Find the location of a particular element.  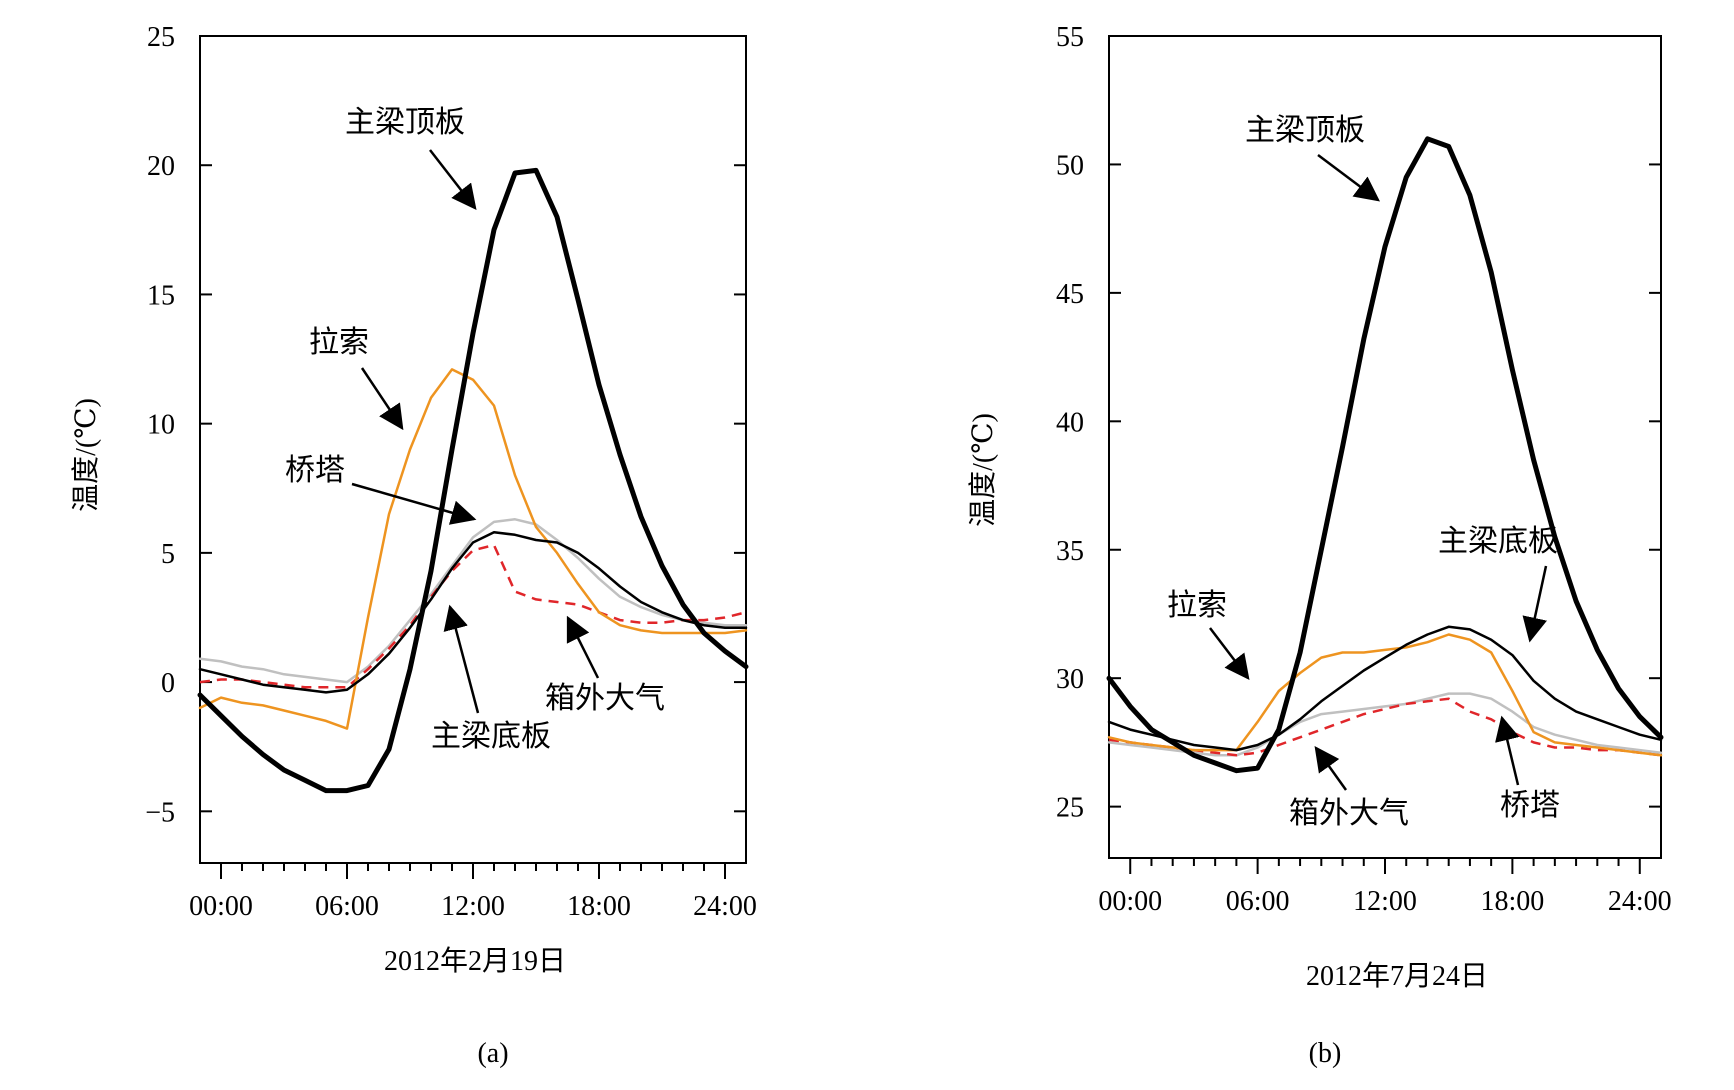

series-line-cable-b is located at coordinates (1385, 695).